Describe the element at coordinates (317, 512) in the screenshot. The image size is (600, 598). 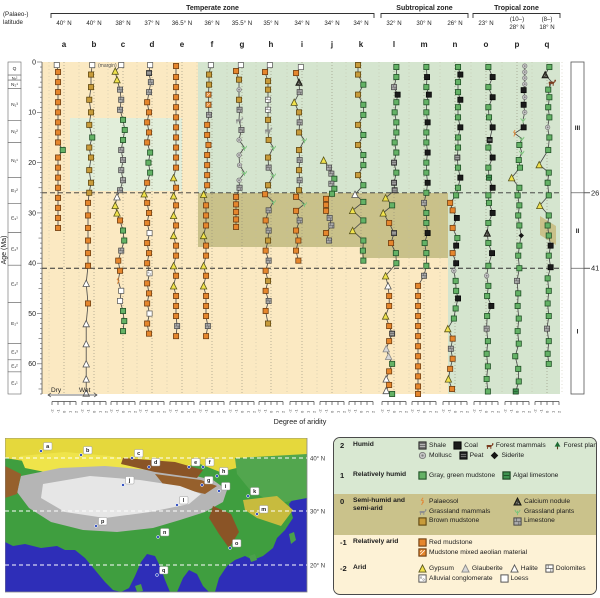
I see `map-latitude-label: 30° N` at that location.